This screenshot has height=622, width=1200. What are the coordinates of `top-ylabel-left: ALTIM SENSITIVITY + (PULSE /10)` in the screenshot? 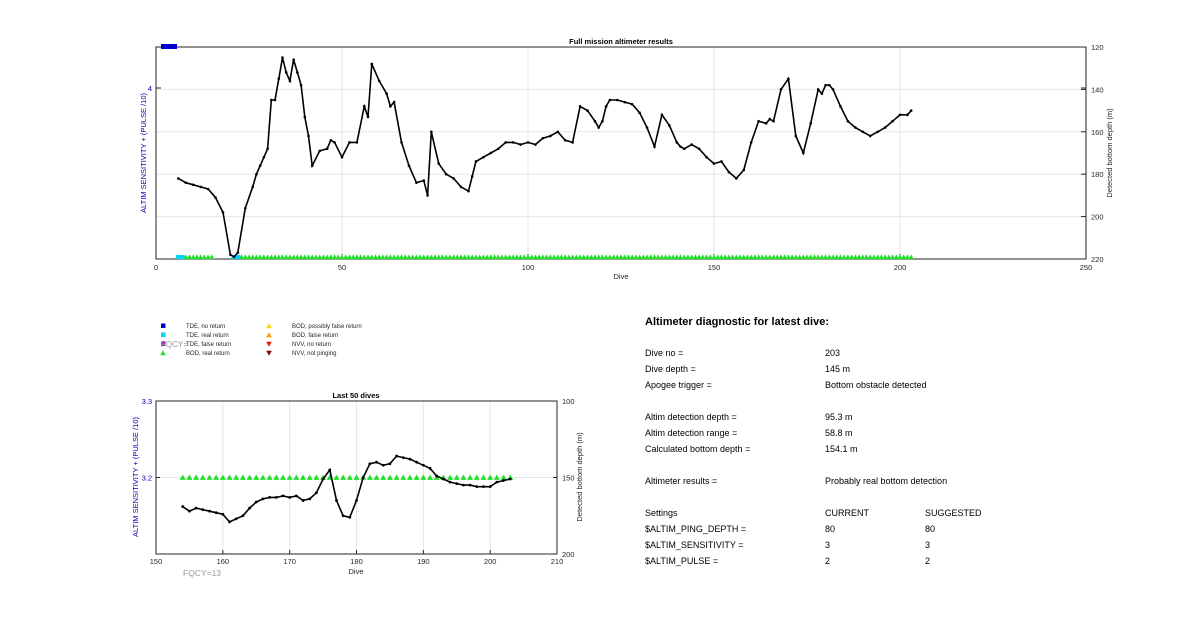 It's located at (143, 153).